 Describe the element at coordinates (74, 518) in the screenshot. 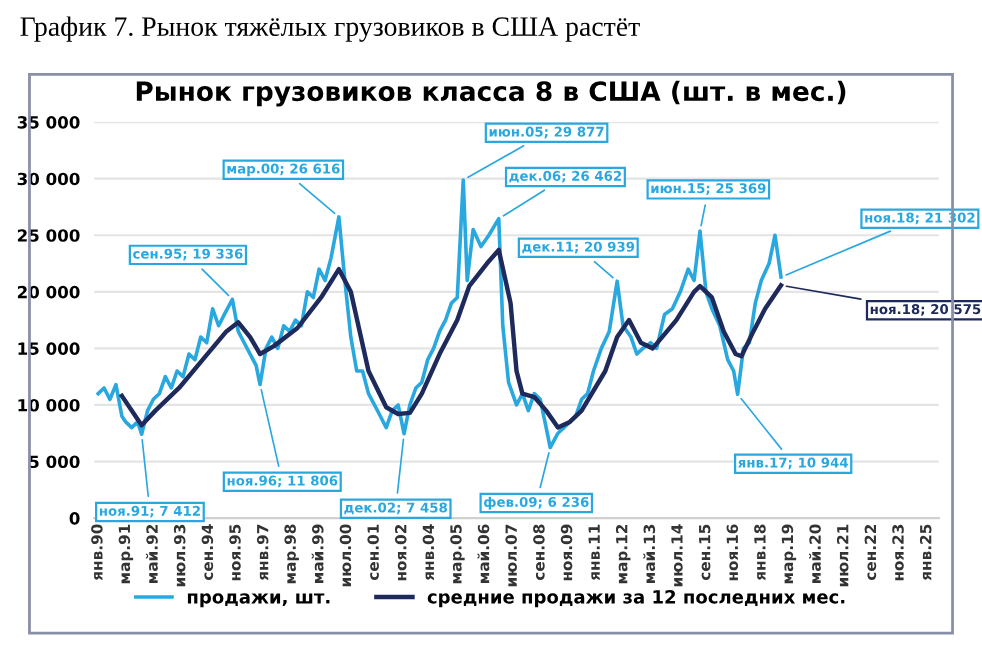

I see `y-tick-label: 0` at that location.